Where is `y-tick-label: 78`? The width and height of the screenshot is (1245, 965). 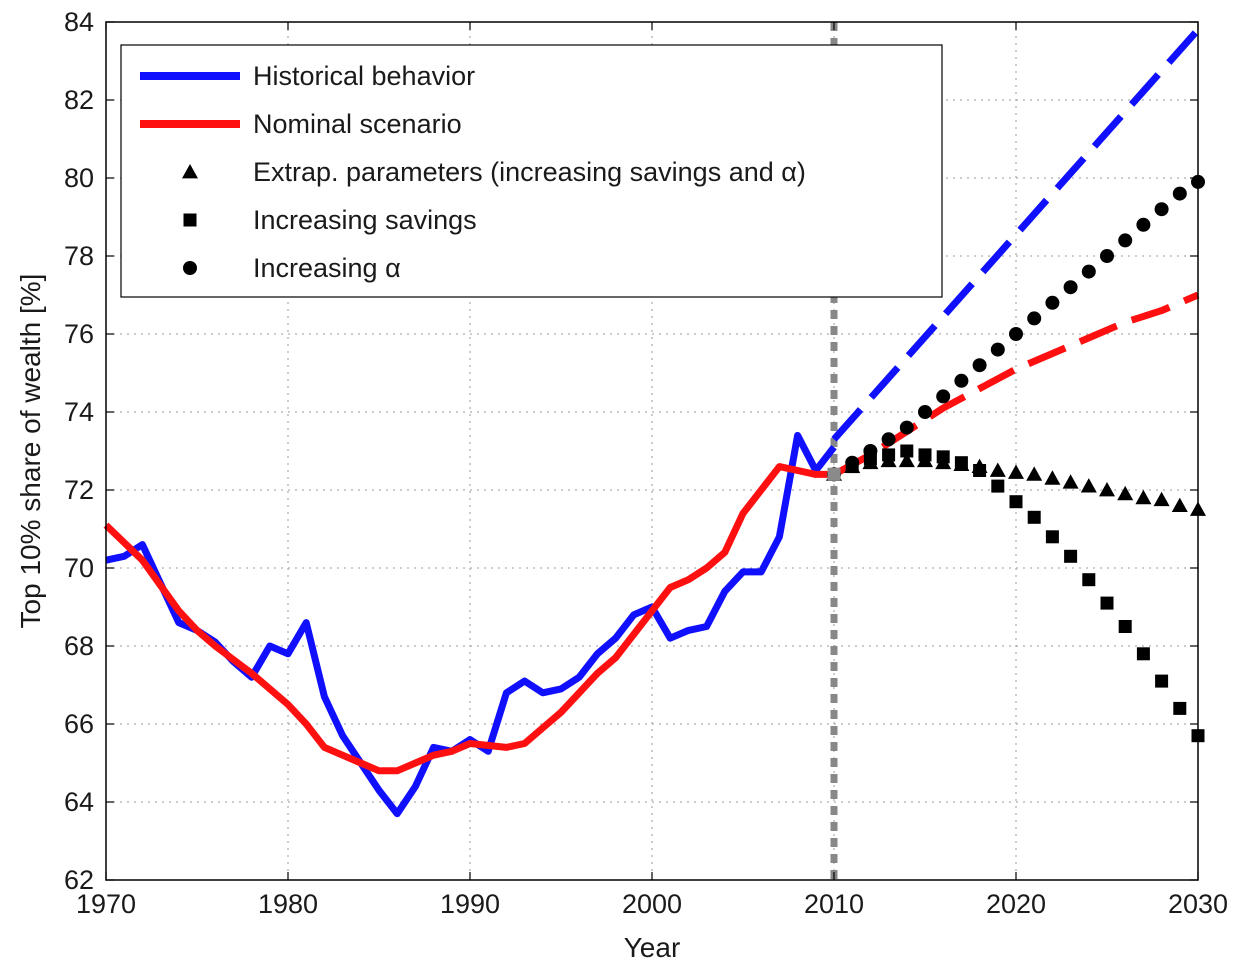
y-tick-label: 78 is located at coordinates (79, 256).